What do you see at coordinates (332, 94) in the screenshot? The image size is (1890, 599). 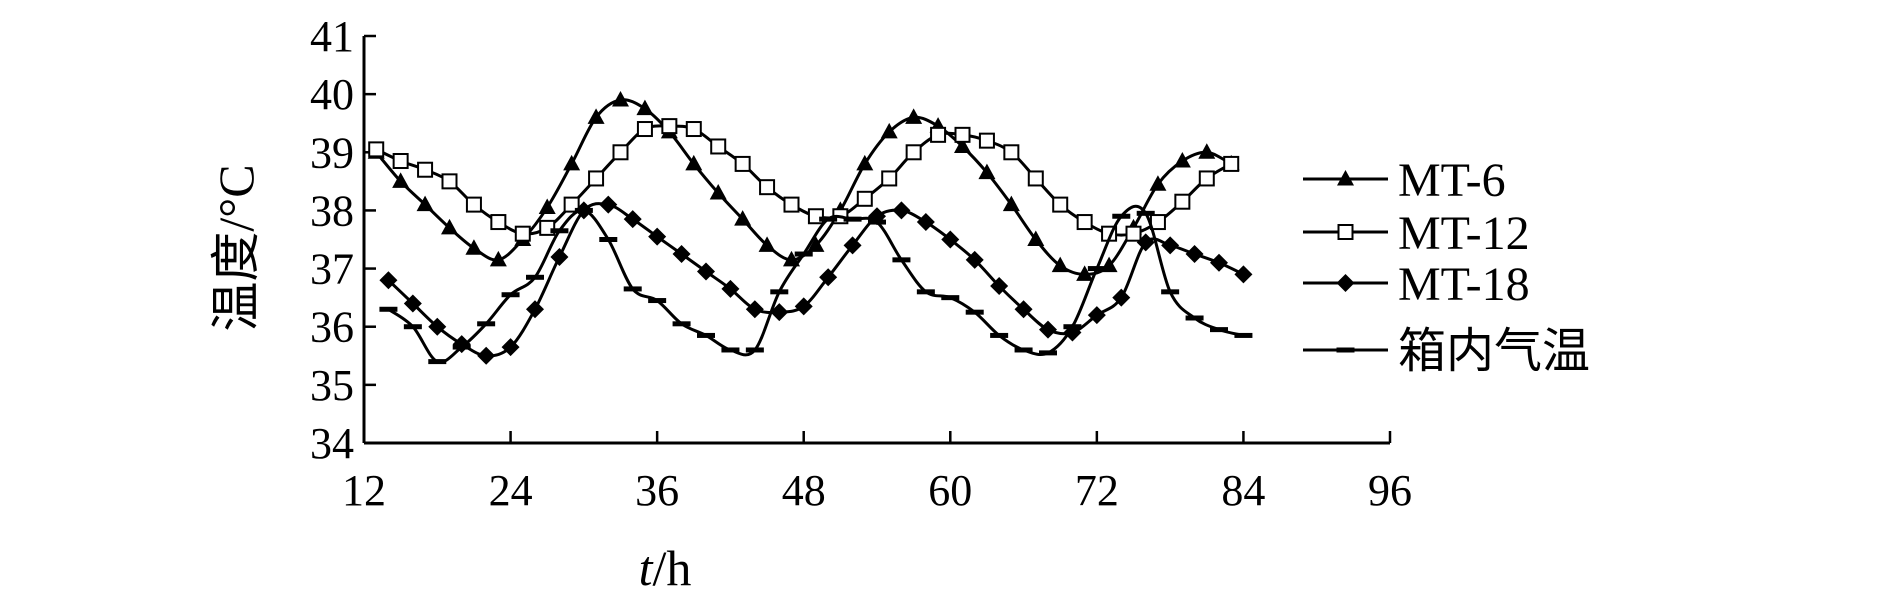 I see `y-tick-label: 40` at bounding box center [332, 94].